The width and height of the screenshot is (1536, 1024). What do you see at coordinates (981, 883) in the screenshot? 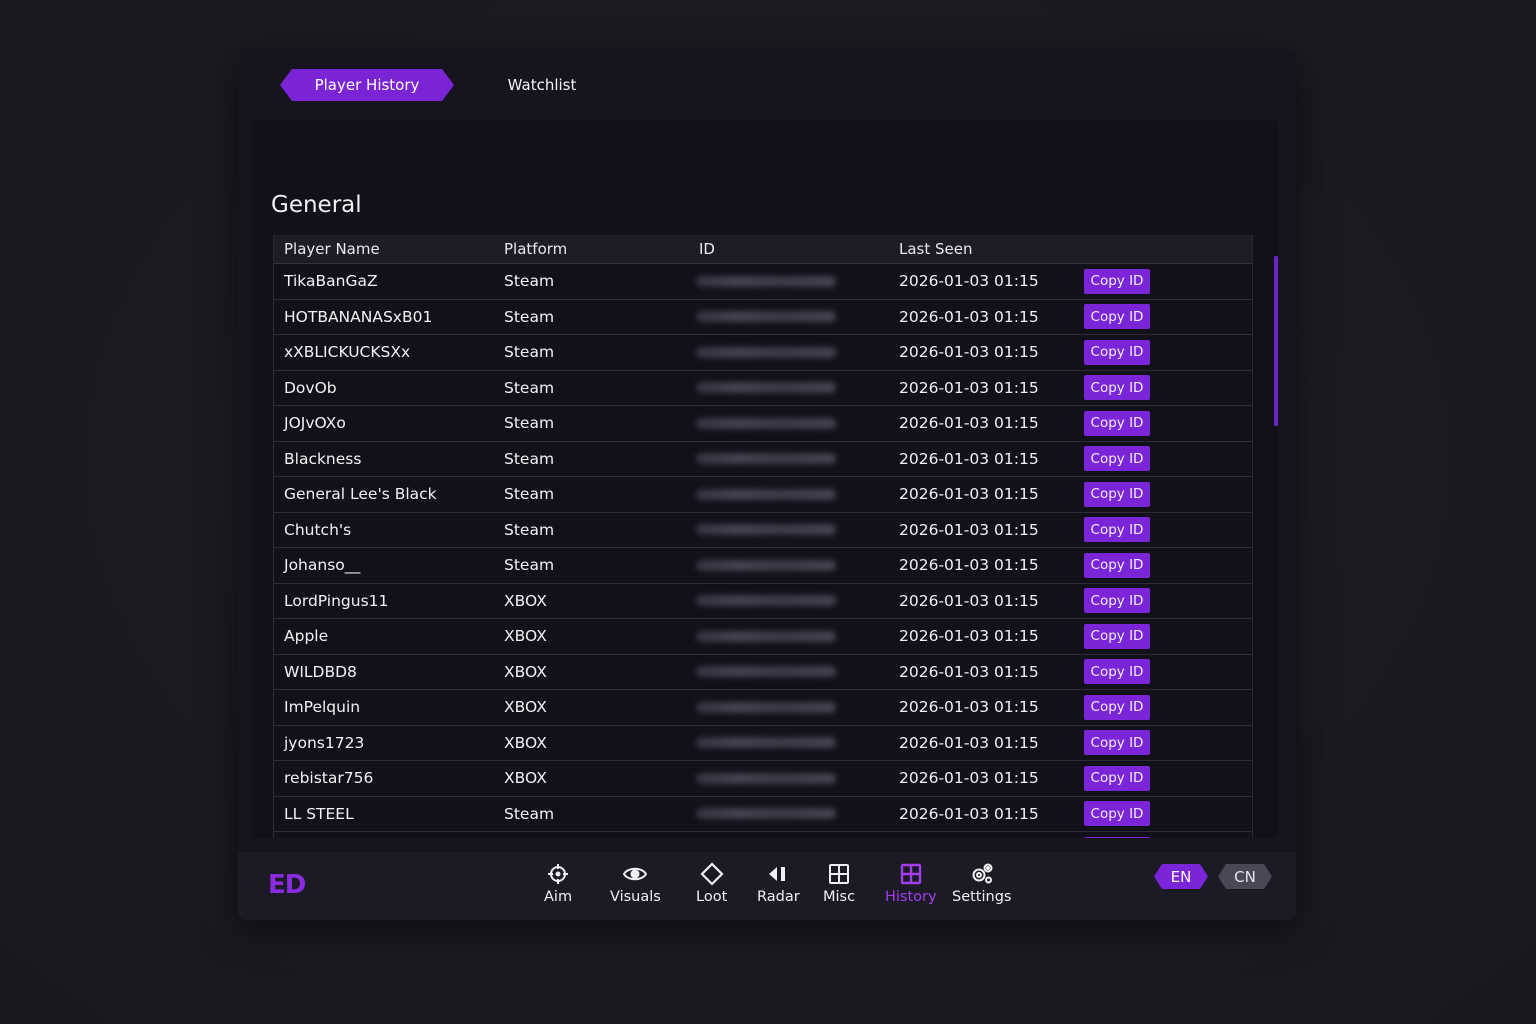
I see `nav-settings: Settings` at bounding box center [981, 883].